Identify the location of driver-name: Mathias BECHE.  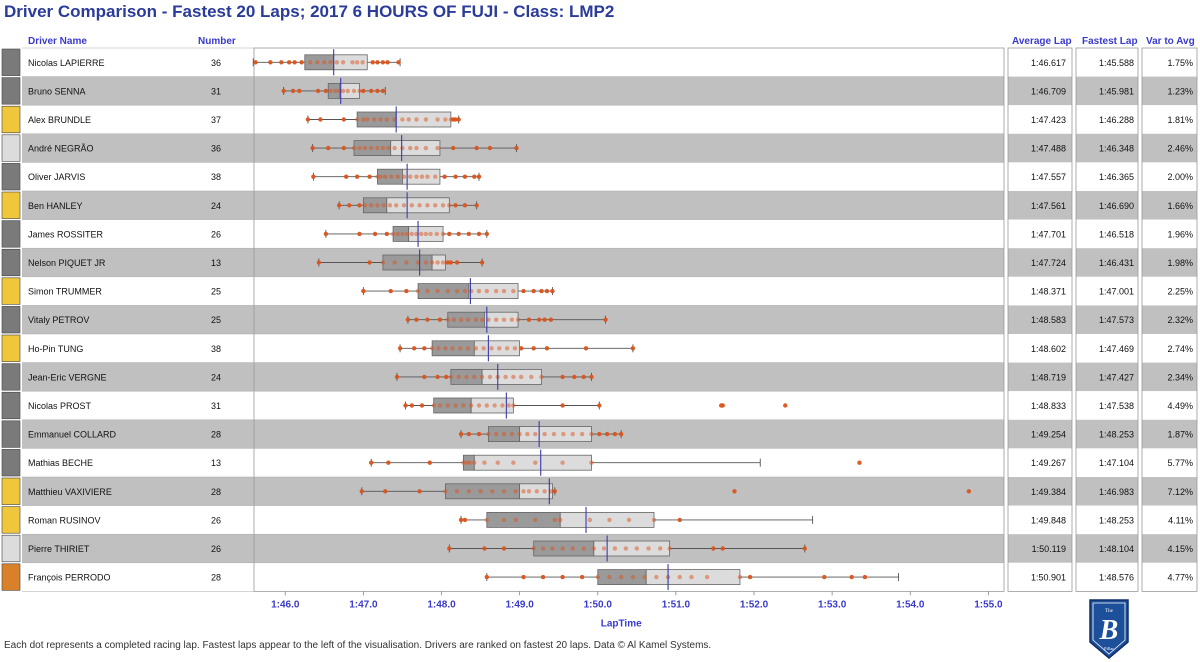
(60, 463).